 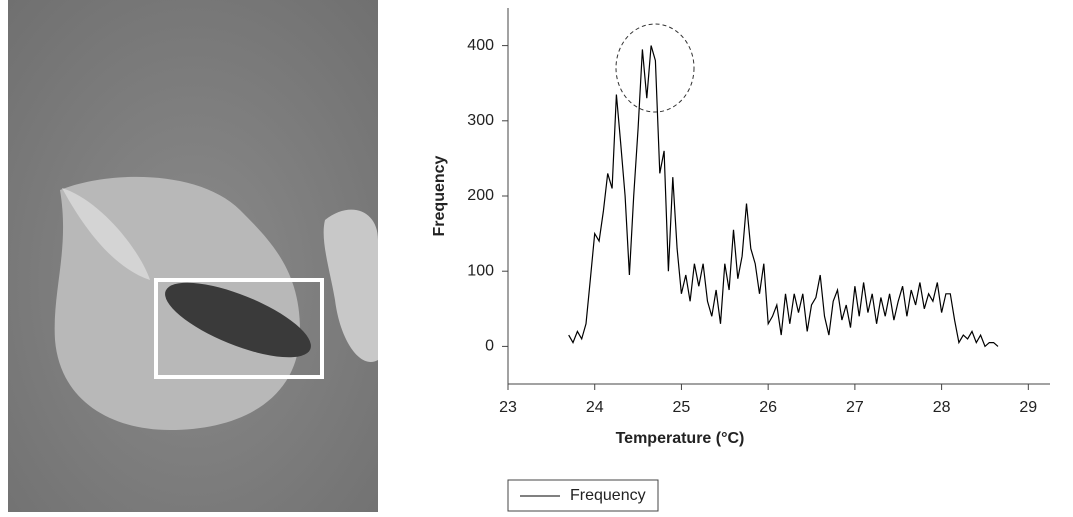 I want to click on x-axis-label: Temperature (°C), so click(x=680, y=438).